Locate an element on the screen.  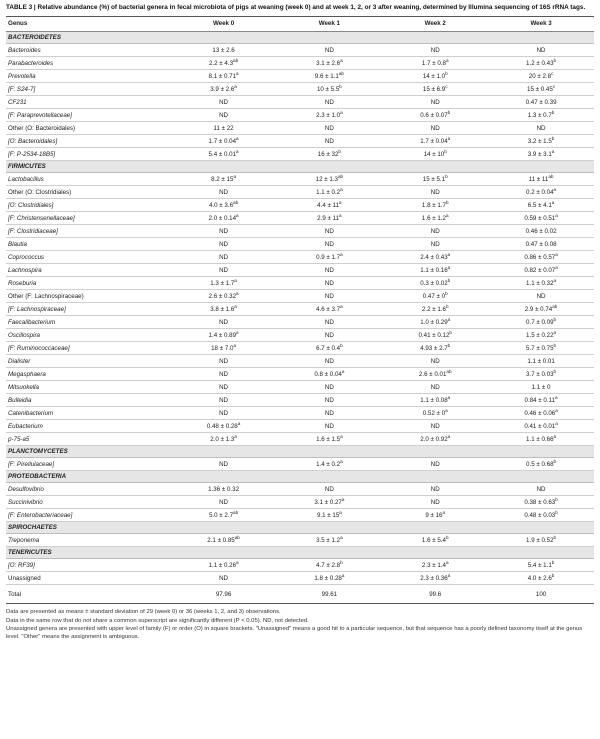
value-text: 1.3 ± 1.7 is located at coordinates (222, 283).